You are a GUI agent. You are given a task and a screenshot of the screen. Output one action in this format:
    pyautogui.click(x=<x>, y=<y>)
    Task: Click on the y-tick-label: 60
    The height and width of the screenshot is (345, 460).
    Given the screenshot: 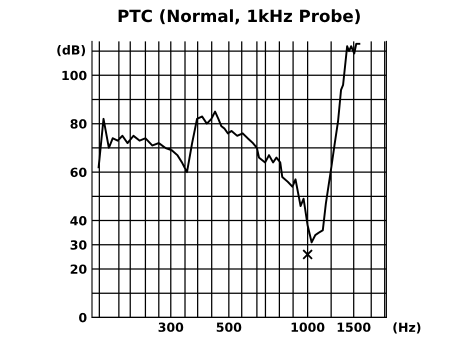 What is the action you would take?
    pyautogui.click(x=78, y=173)
    